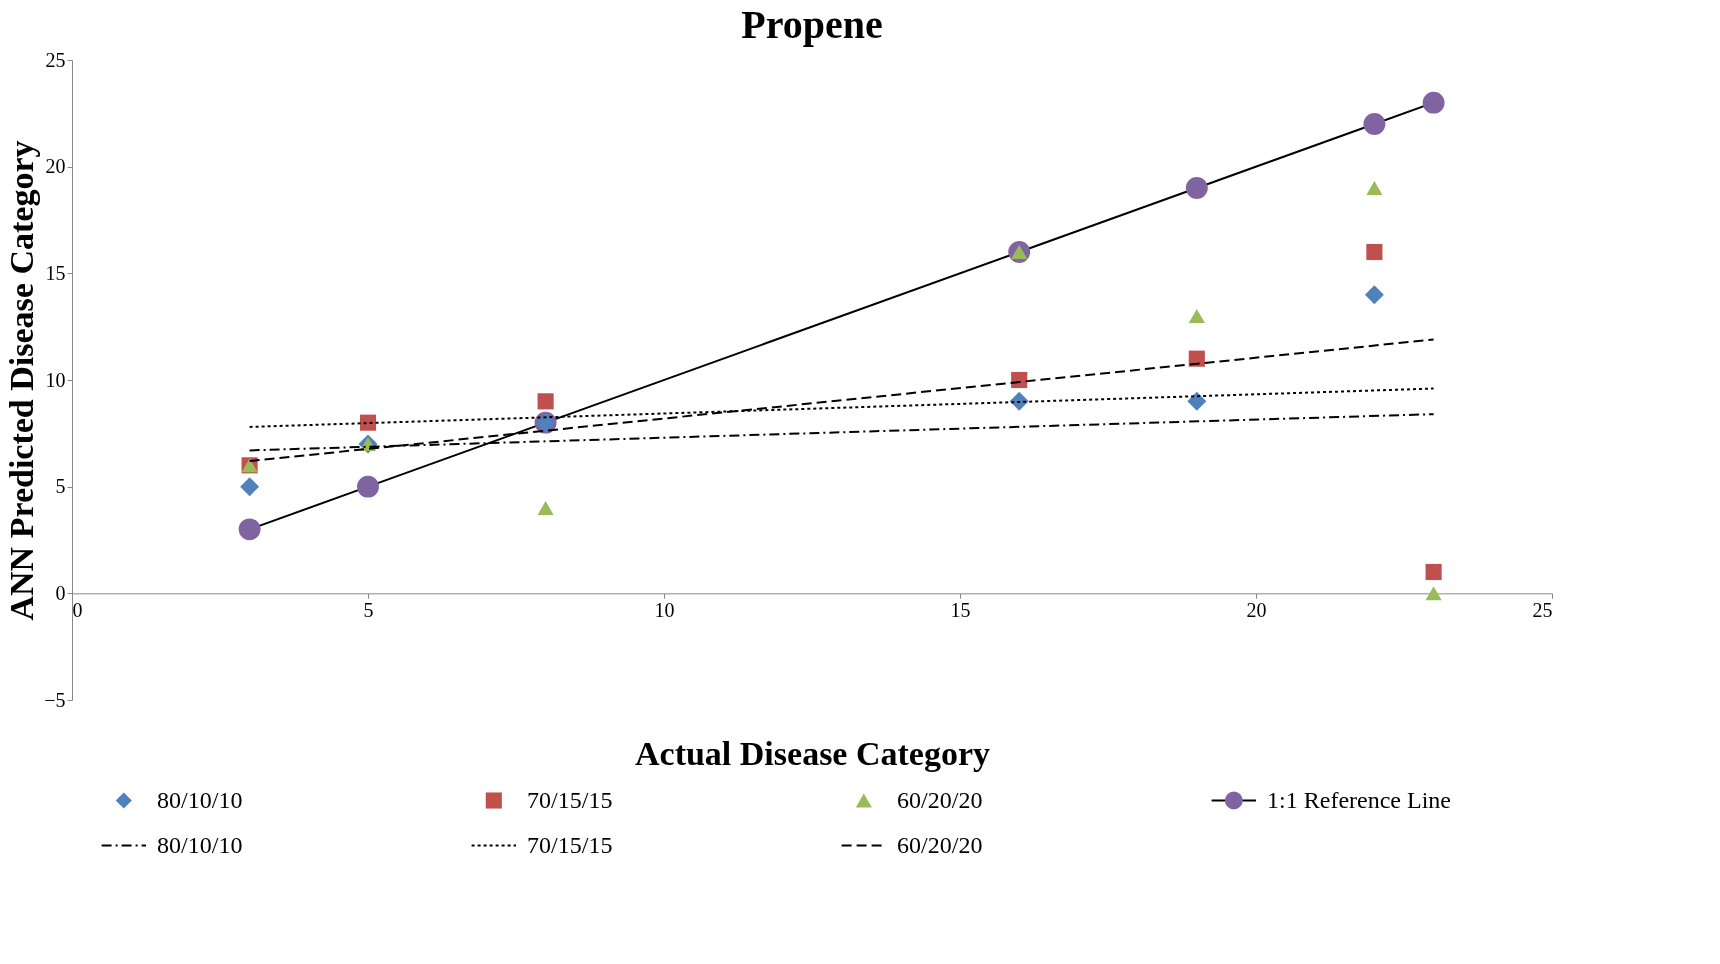  What do you see at coordinates (77, 609) in the screenshot?
I see `x-tick-label: 0` at bounding box center [77, 609].